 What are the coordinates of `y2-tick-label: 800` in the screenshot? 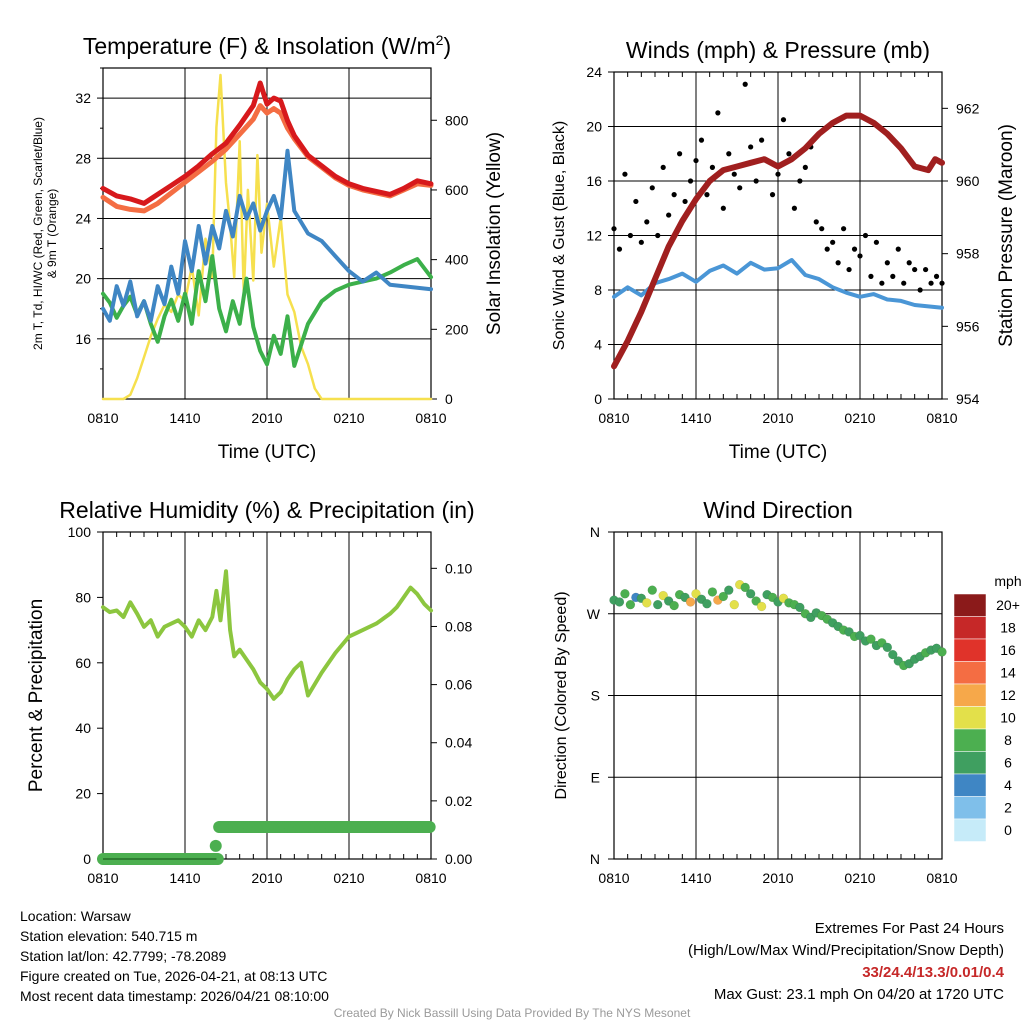 It's located at (457, 120).